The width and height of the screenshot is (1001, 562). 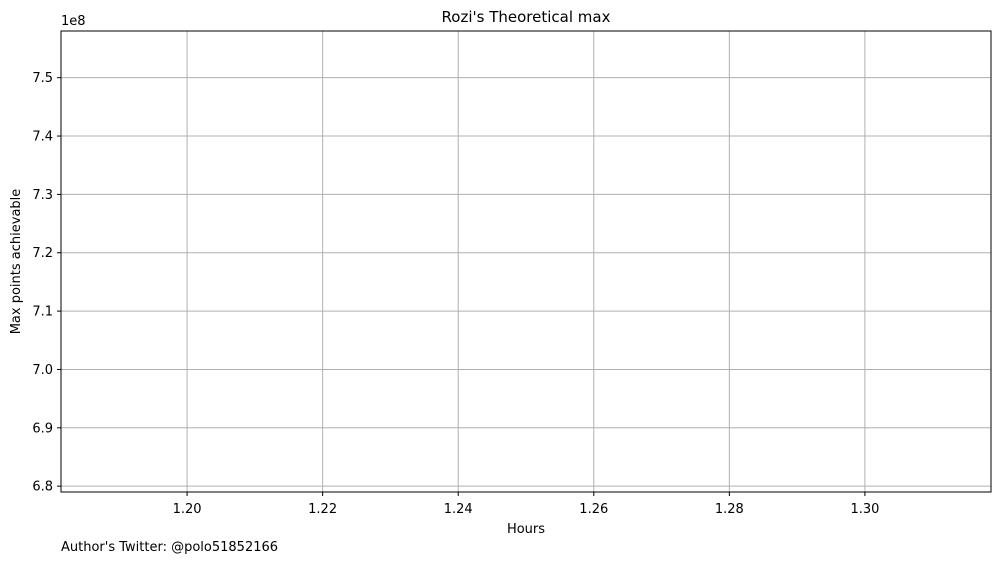 What do you see at coordinates (526, 504) in the screenshot?
I see `x-axis-ticks: 1.20 1.22 1.24 1.26 1.28 1.30` at bounding box center [526, 504].